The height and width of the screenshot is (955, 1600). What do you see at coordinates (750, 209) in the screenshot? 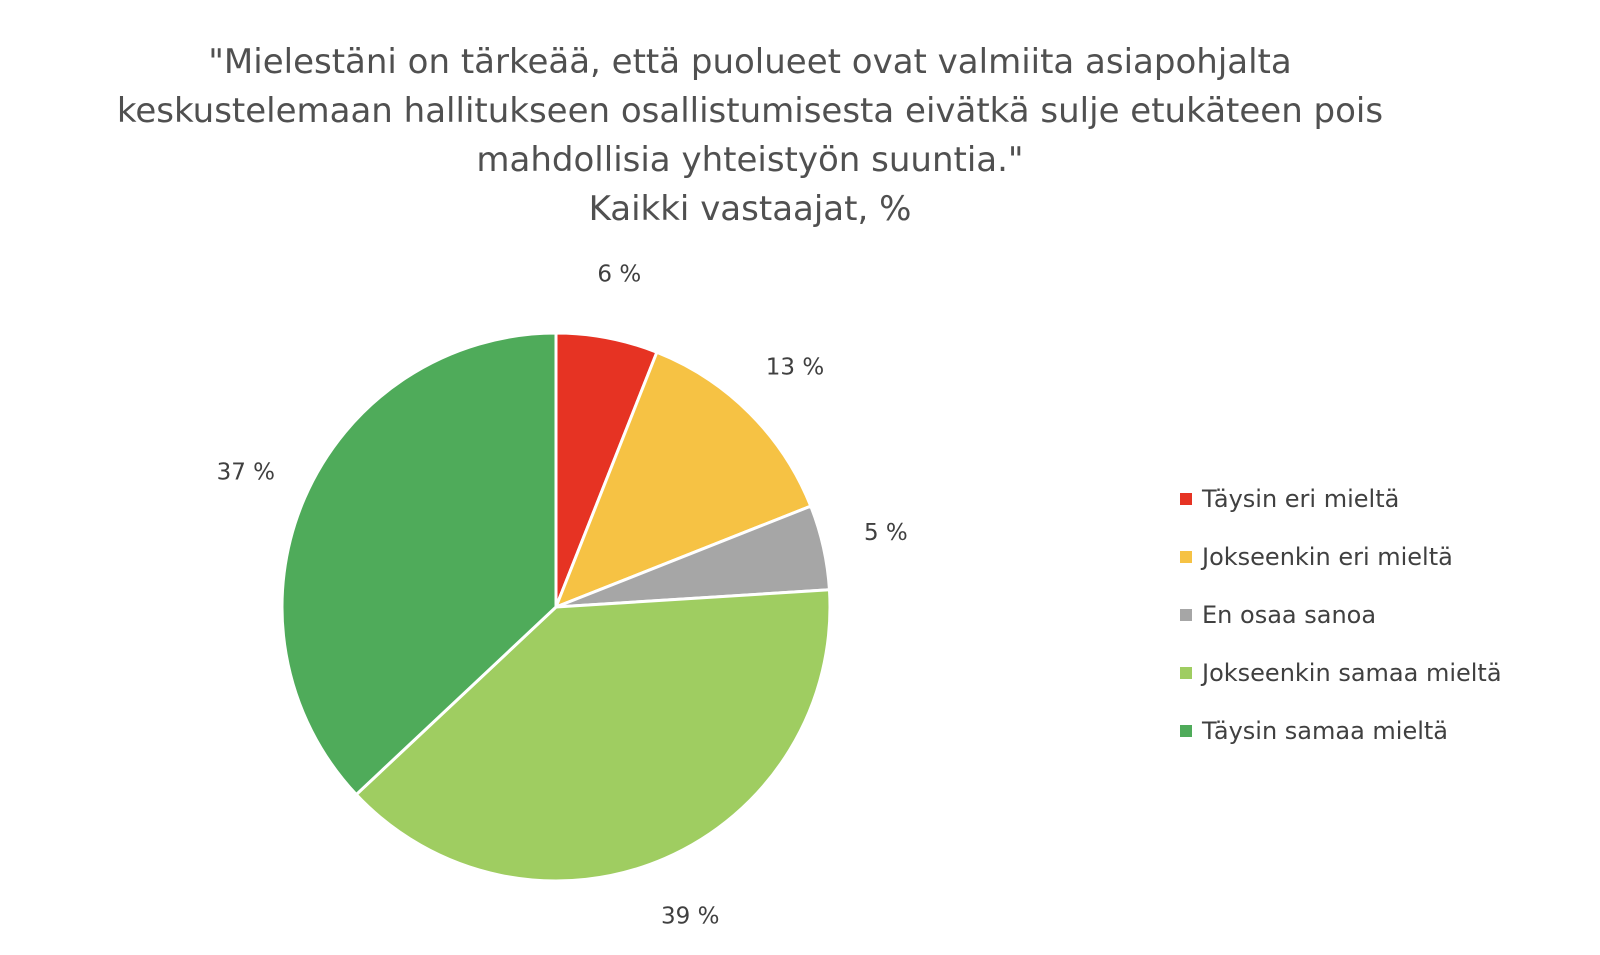
I see `chart-title-line-4: Kaikki vastaajat, %` at bounding box center [750, 209].